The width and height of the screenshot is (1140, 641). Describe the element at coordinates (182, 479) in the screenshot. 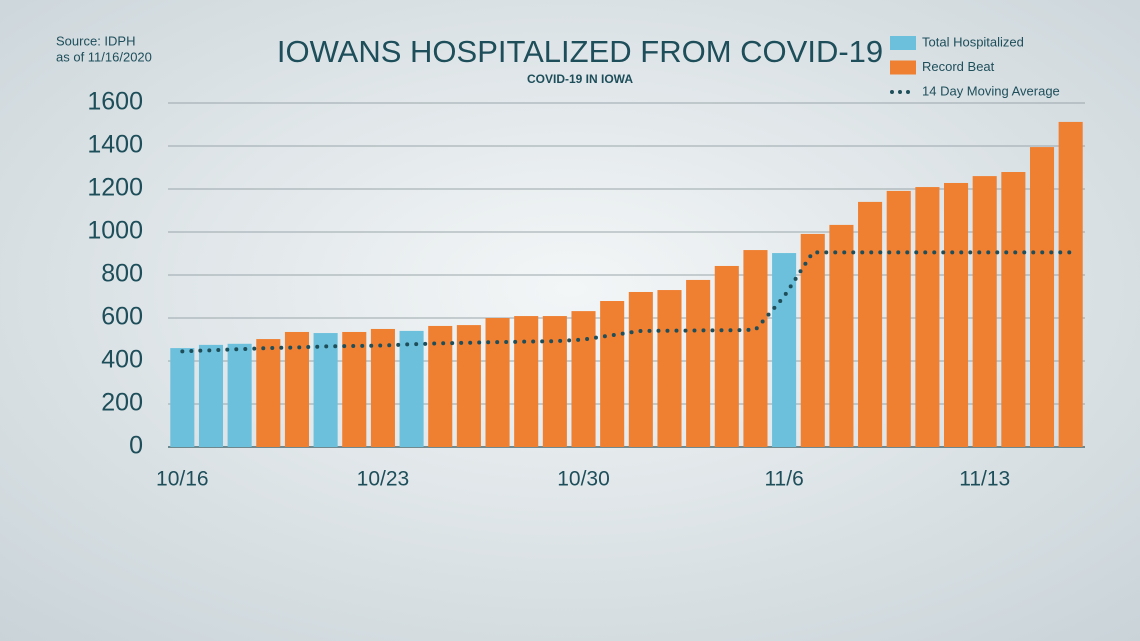

I see `x-tick-label: 10/16` at that location.